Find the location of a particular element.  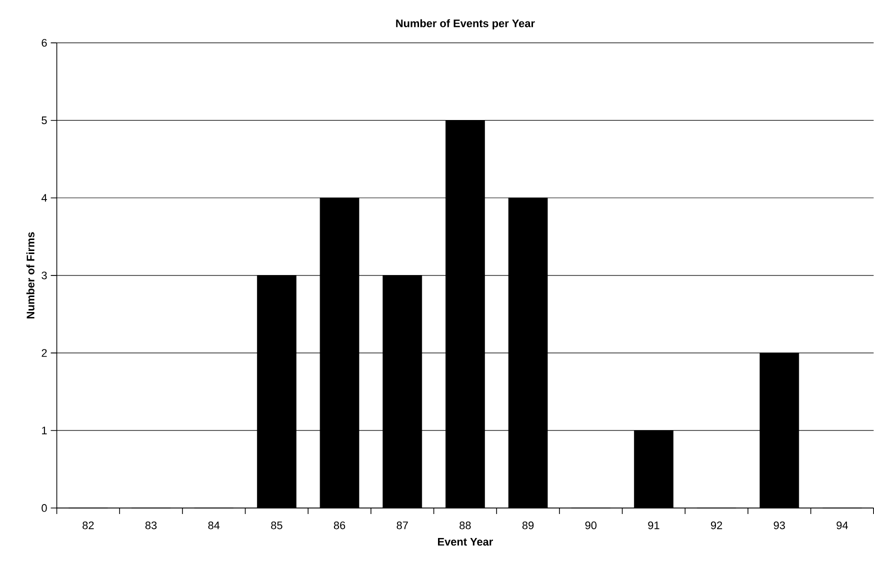

x-tick-label: 94 is located at coordinates (842, 526).